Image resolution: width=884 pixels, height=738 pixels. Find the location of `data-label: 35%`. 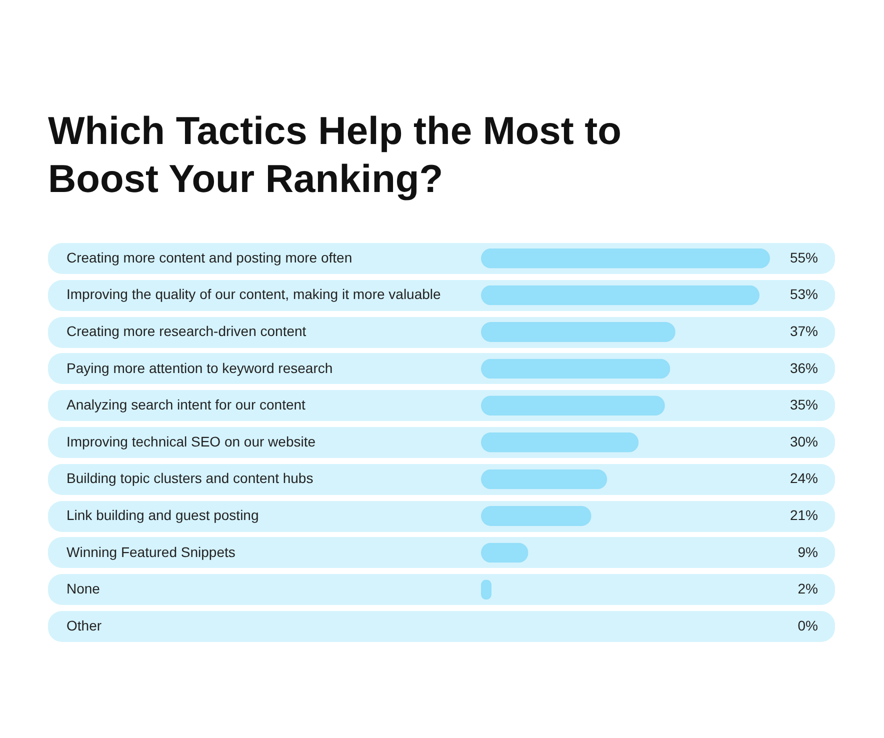

data-label: 35% is located at coordinates (804, 404).